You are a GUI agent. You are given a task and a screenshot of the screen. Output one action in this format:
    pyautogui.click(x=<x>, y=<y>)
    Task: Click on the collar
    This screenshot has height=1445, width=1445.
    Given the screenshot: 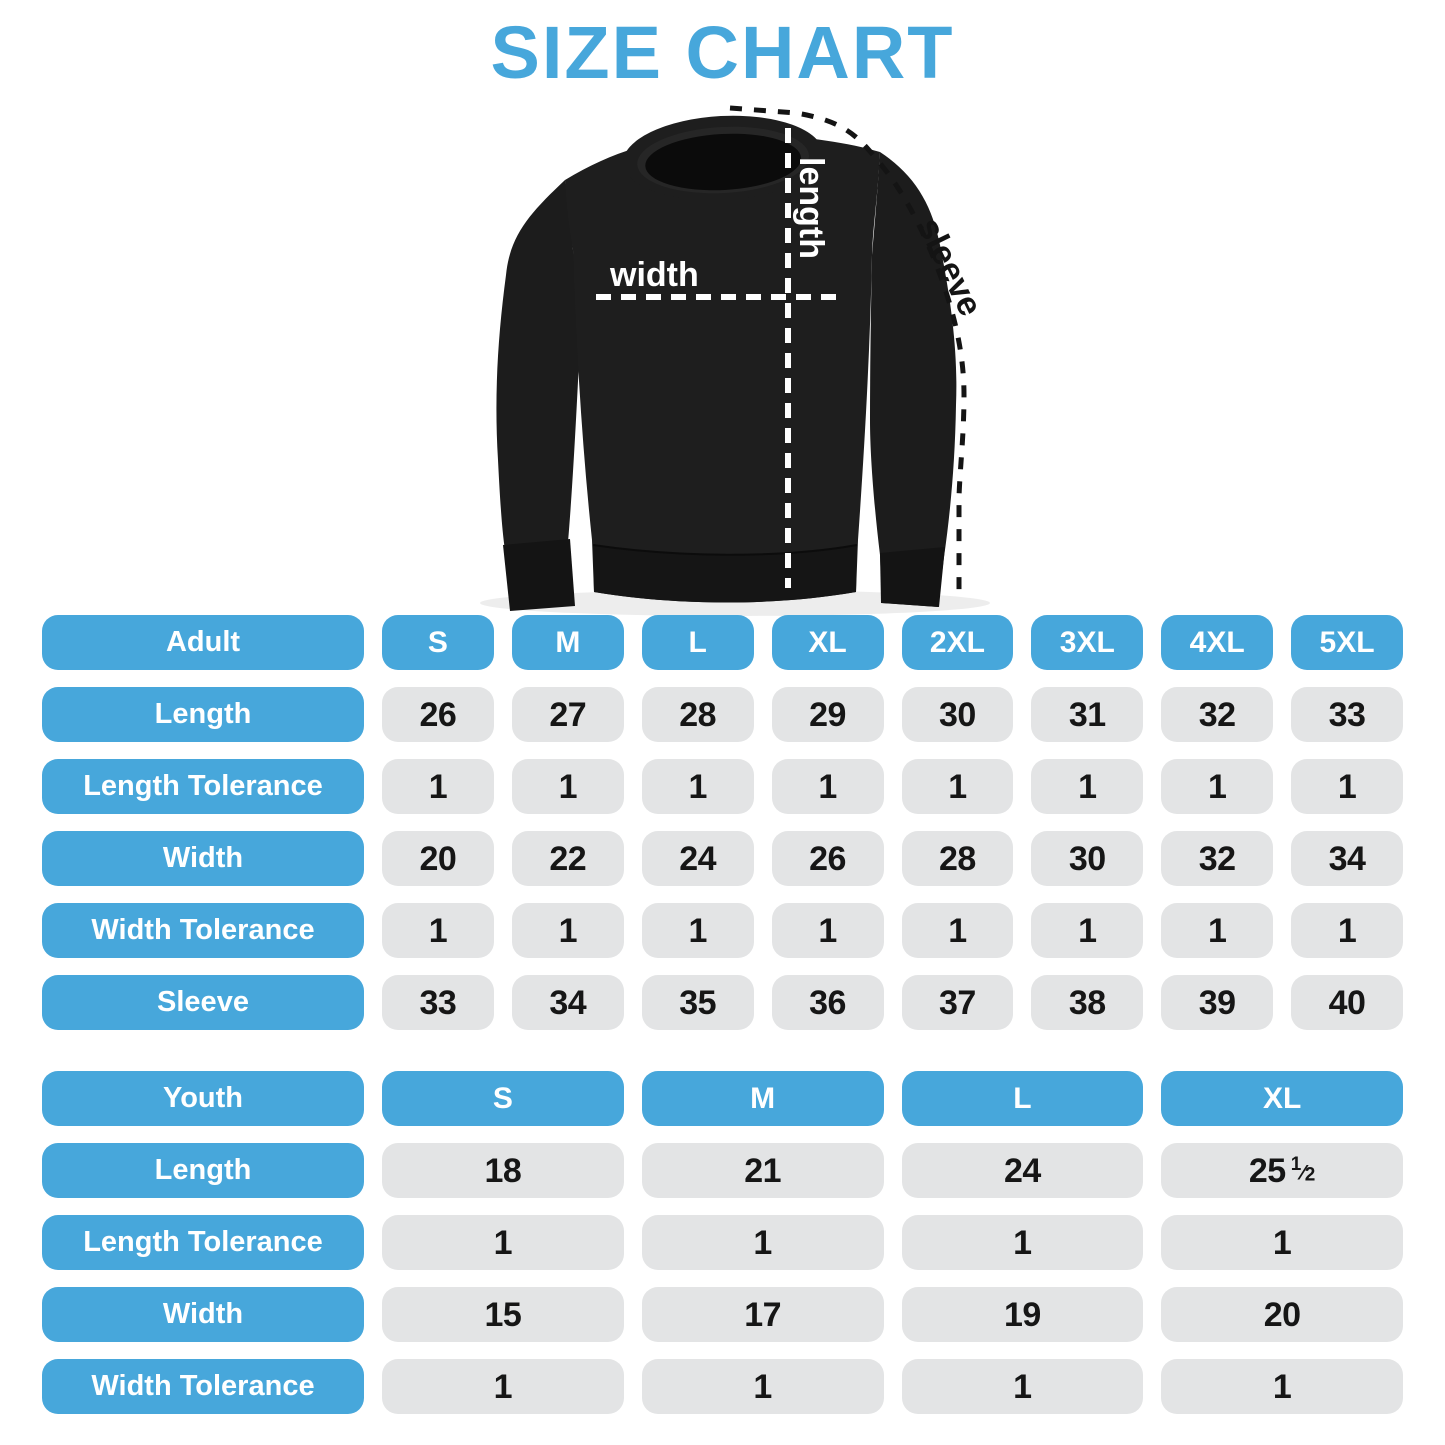 What is the action you would take?
    pyautogui.click(x=723, y=158)
    